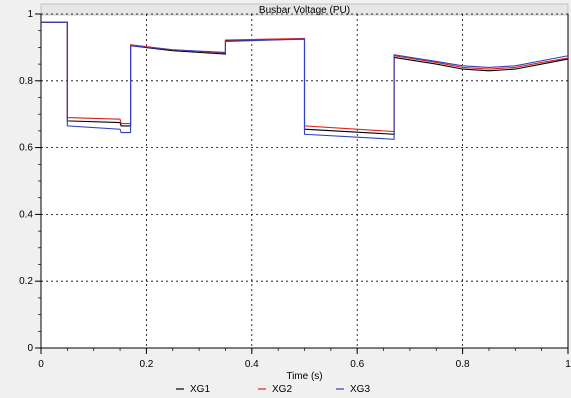 The width and height of the screenshot is (571, 398). I want to click on x-tick-label: 0.2, so click(146, 364).